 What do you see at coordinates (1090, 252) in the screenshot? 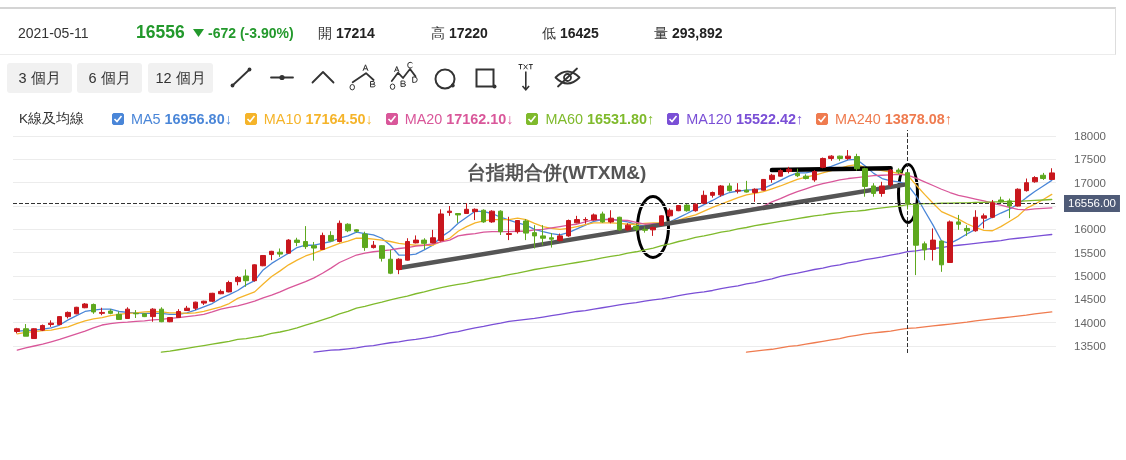
I see `y-tick-label: 15500` at bounding box center [1090, 252].